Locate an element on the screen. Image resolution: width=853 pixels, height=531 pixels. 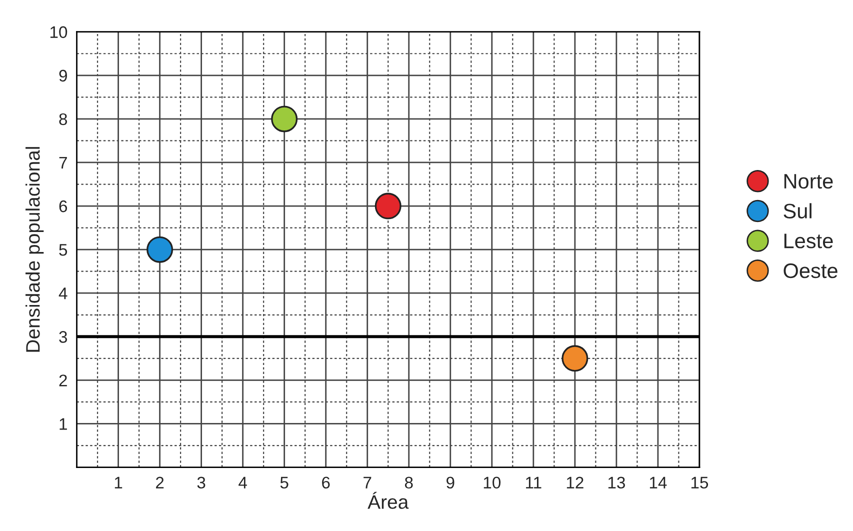
y-tick-label: 7 is located at coordinates (63, 163).